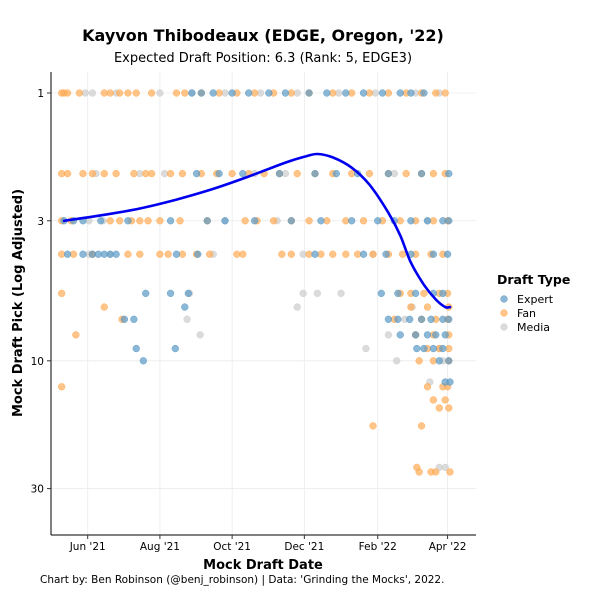 The height and width of the screenshot is (600, 600). What do you see at coordinates (535, 299) in the screenshot?
I see `legend-label-expert: Expert` at bounding box center [535, 299].